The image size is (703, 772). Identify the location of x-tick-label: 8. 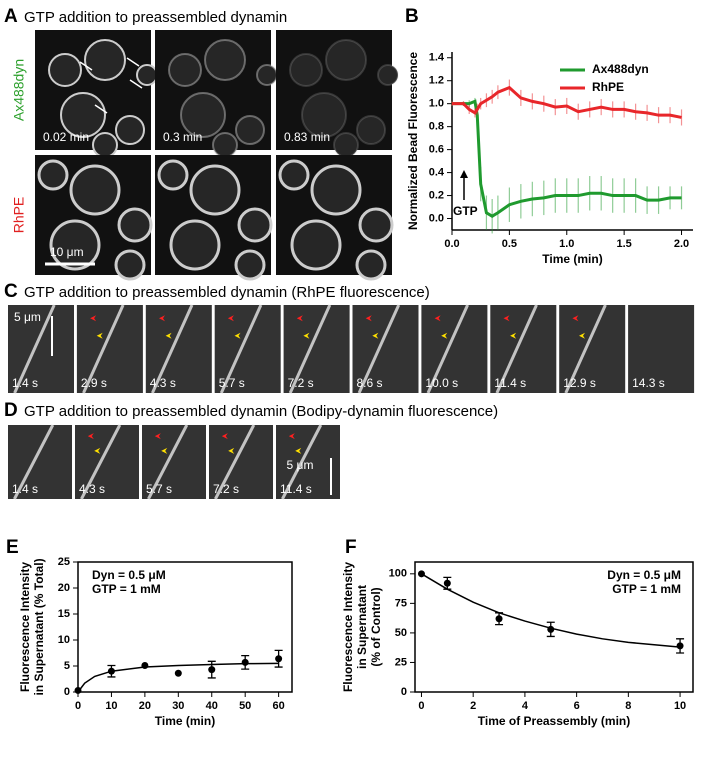
(628, 706).